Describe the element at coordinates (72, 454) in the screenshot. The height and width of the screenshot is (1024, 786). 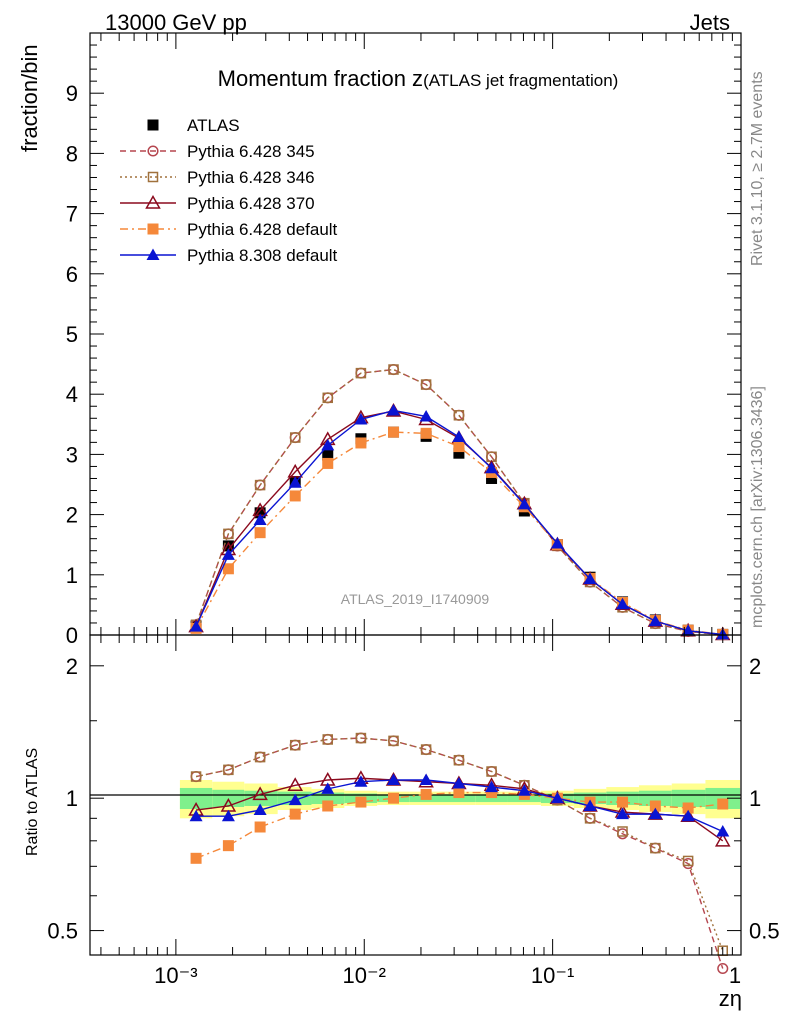
I see `y-tick-label: 3` at that location.